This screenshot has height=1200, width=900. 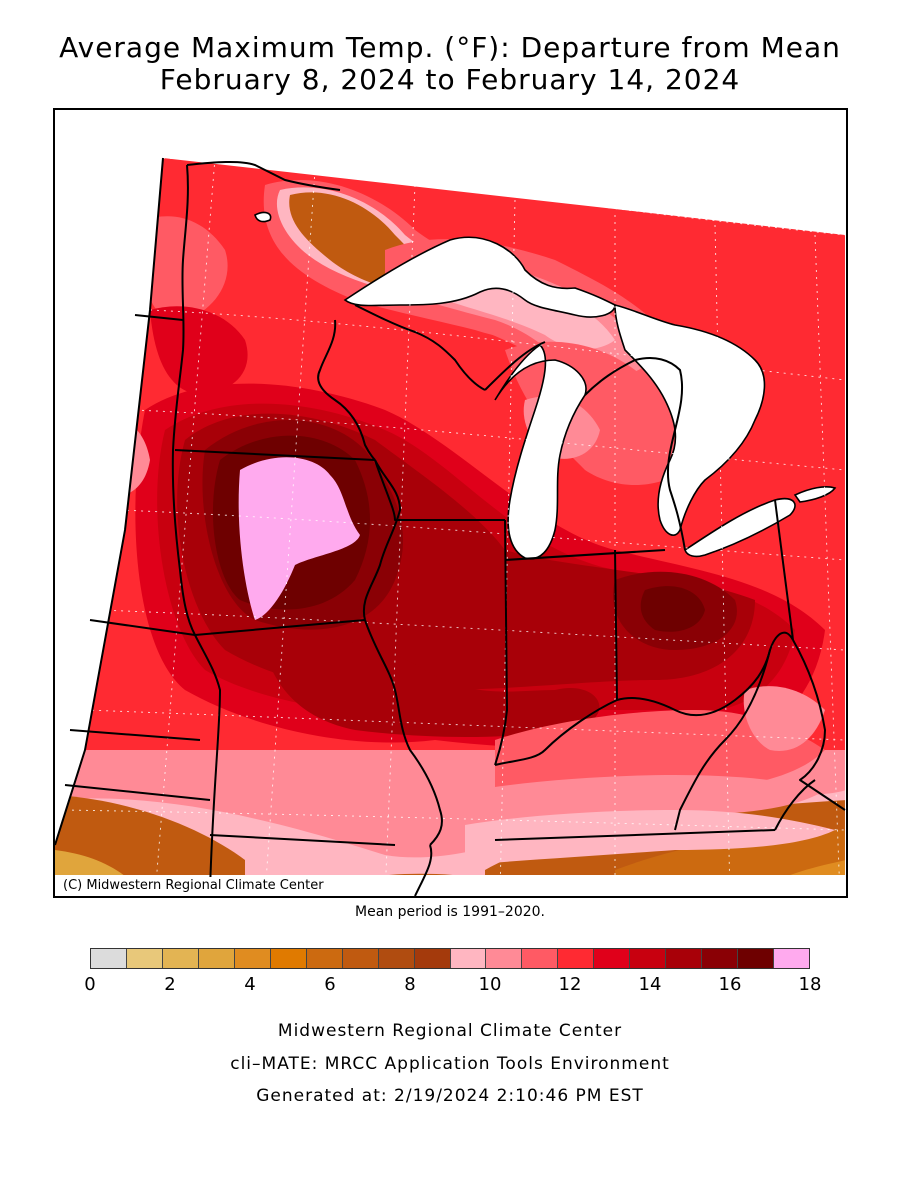 I want to click on copyright-label: (C) Midwestern Regional Climate Center, so click(x=193, y=885).